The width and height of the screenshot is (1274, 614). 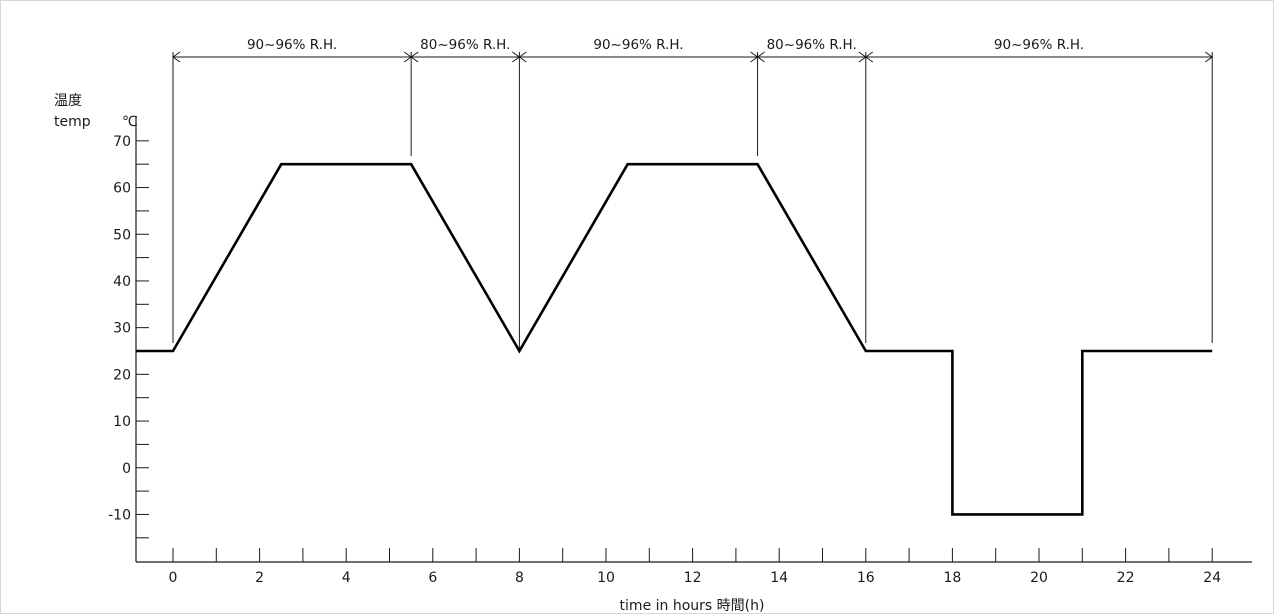 I want to click on x-tick-label: 12, so click(x=693, y=578).